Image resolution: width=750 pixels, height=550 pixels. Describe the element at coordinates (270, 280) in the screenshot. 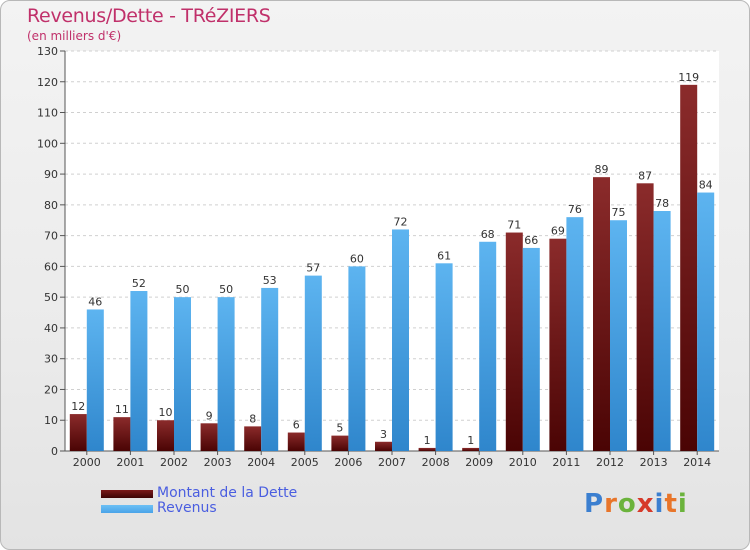

I see `value-label-revenue: 53` at that location.